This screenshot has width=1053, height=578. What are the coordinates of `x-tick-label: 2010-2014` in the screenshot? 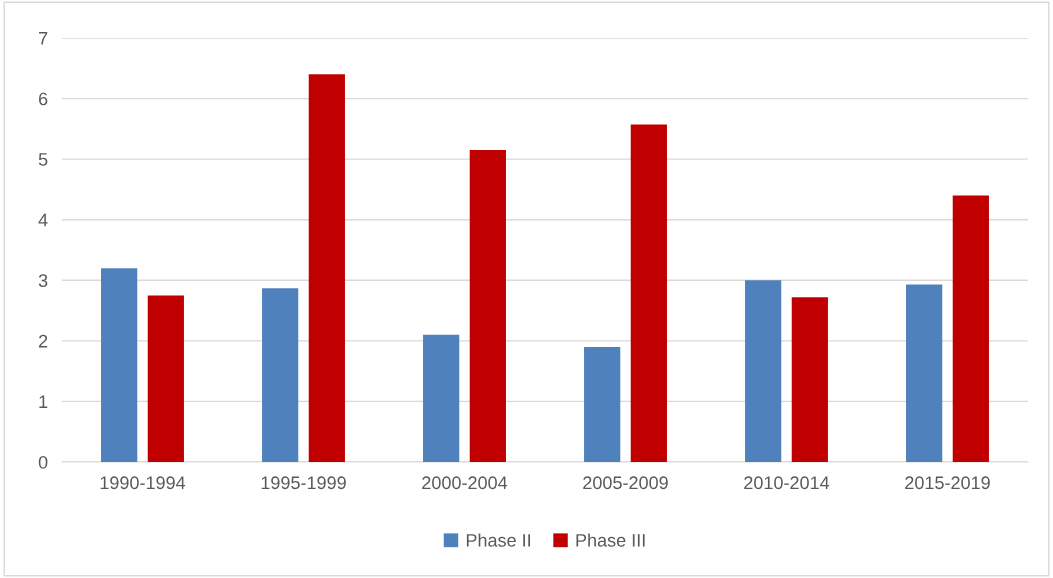 It's located at (787, 483).